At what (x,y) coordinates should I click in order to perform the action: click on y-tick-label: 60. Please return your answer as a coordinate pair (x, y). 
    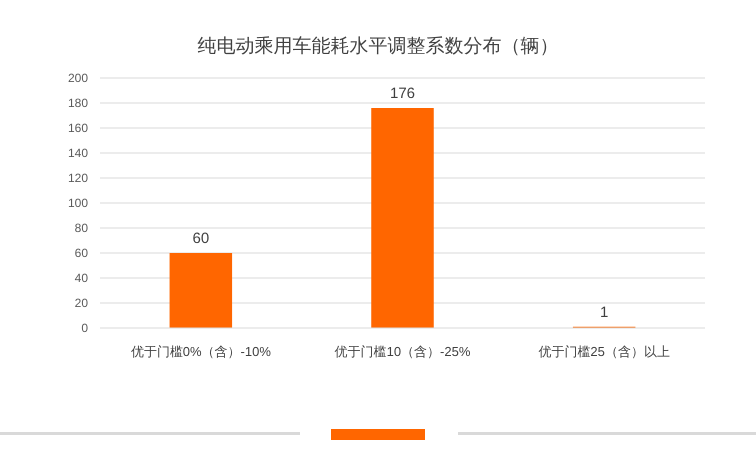
    Looking at the image, I should click on (81, 253).